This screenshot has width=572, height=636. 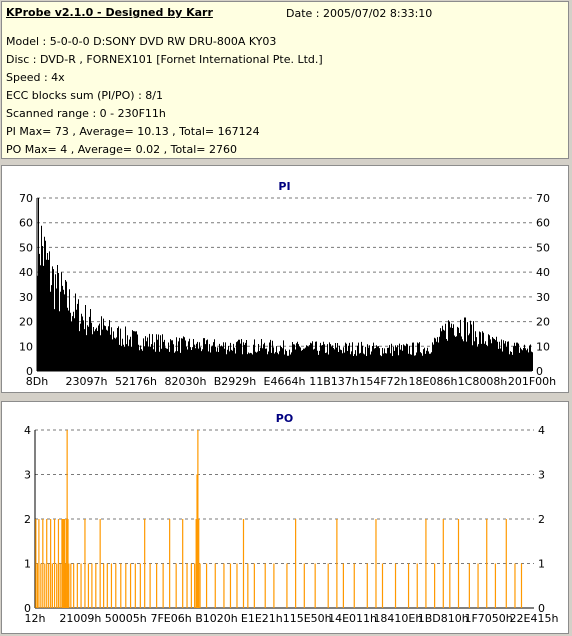 I want to click on pi-title: PI, so click(x=284, y=186).